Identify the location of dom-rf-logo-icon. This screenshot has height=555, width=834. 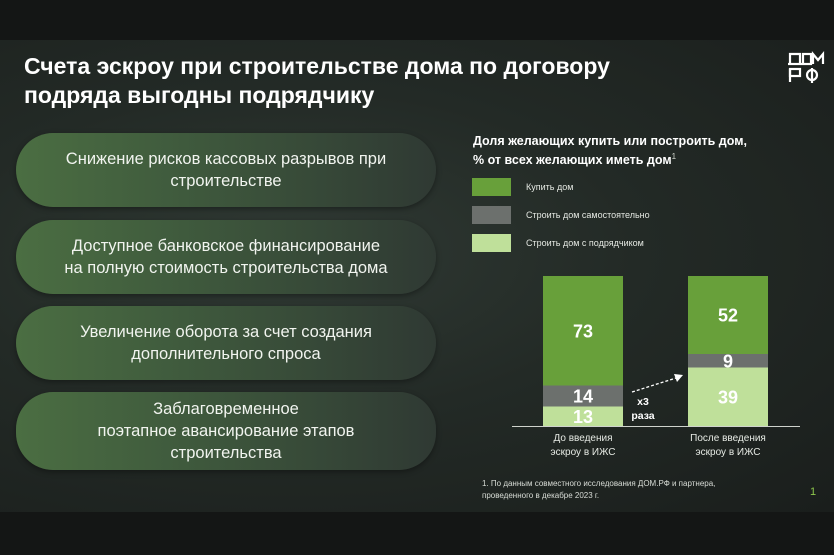
(806, 66).